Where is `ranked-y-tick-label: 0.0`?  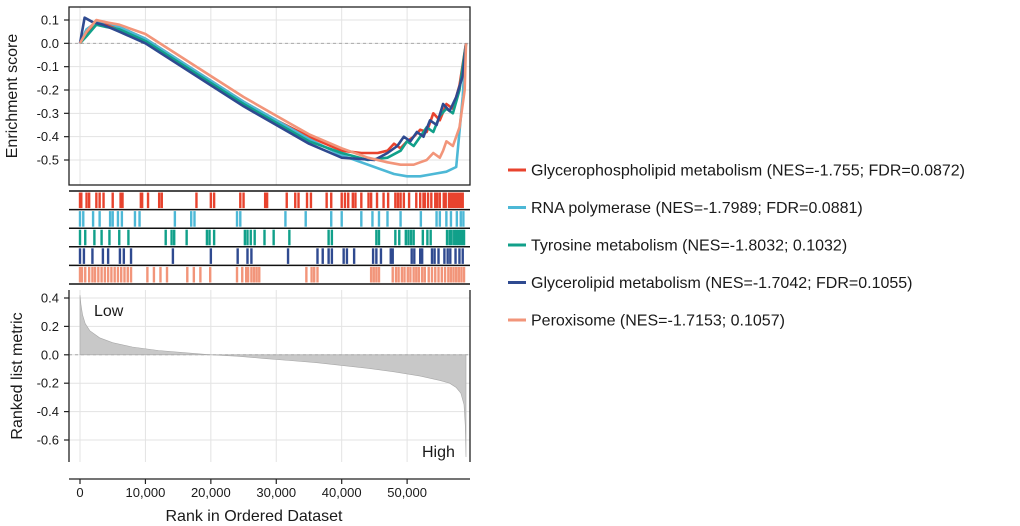 ranked-y-tick-label: 0.0 is located at coordinates (50, 354).